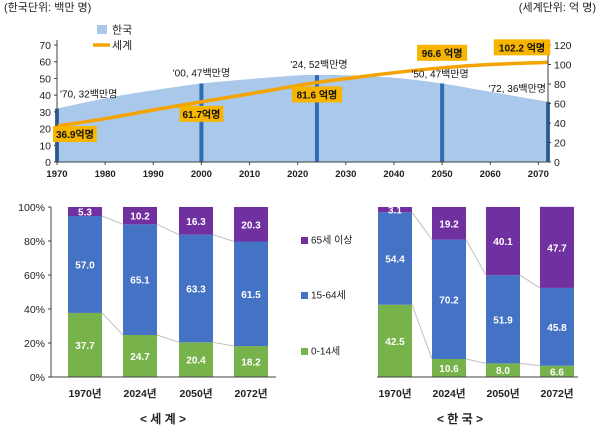  What do you see at coordinates (34, 310) in the screenshot?
I see `y-tick-label: 40%` at bounding box center [34, 310].